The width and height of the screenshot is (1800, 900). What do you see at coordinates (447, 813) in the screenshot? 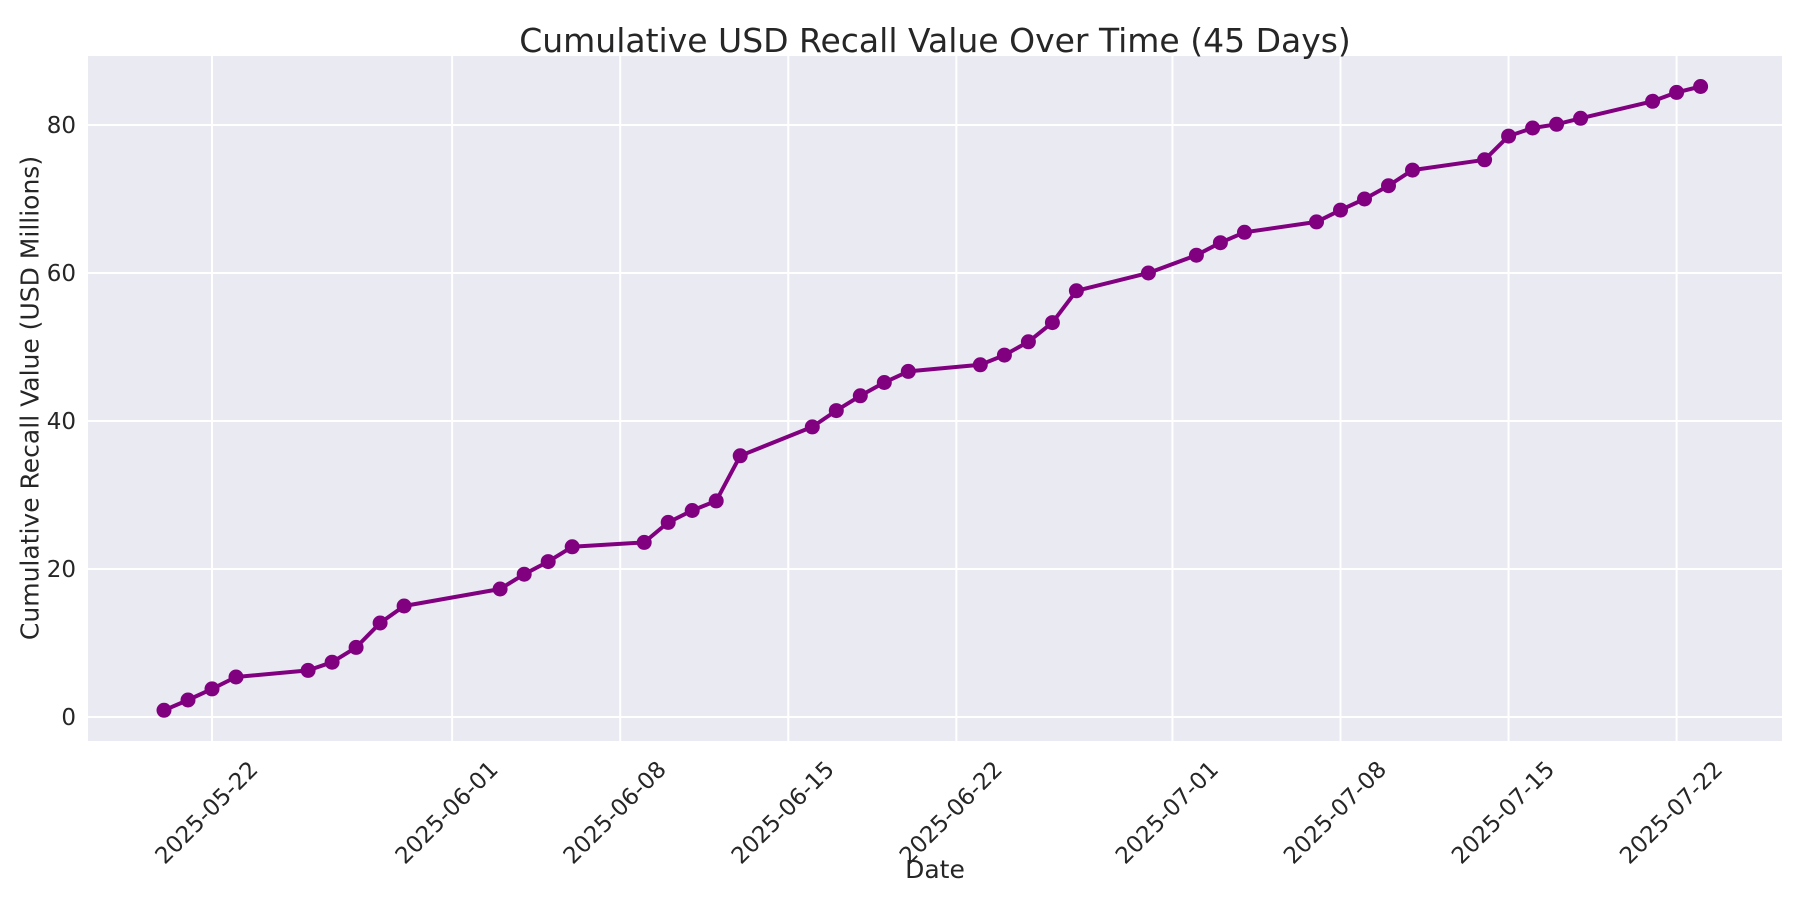
I see `x-tick-label: 2025-06-01` at bounding box center [447, 813].